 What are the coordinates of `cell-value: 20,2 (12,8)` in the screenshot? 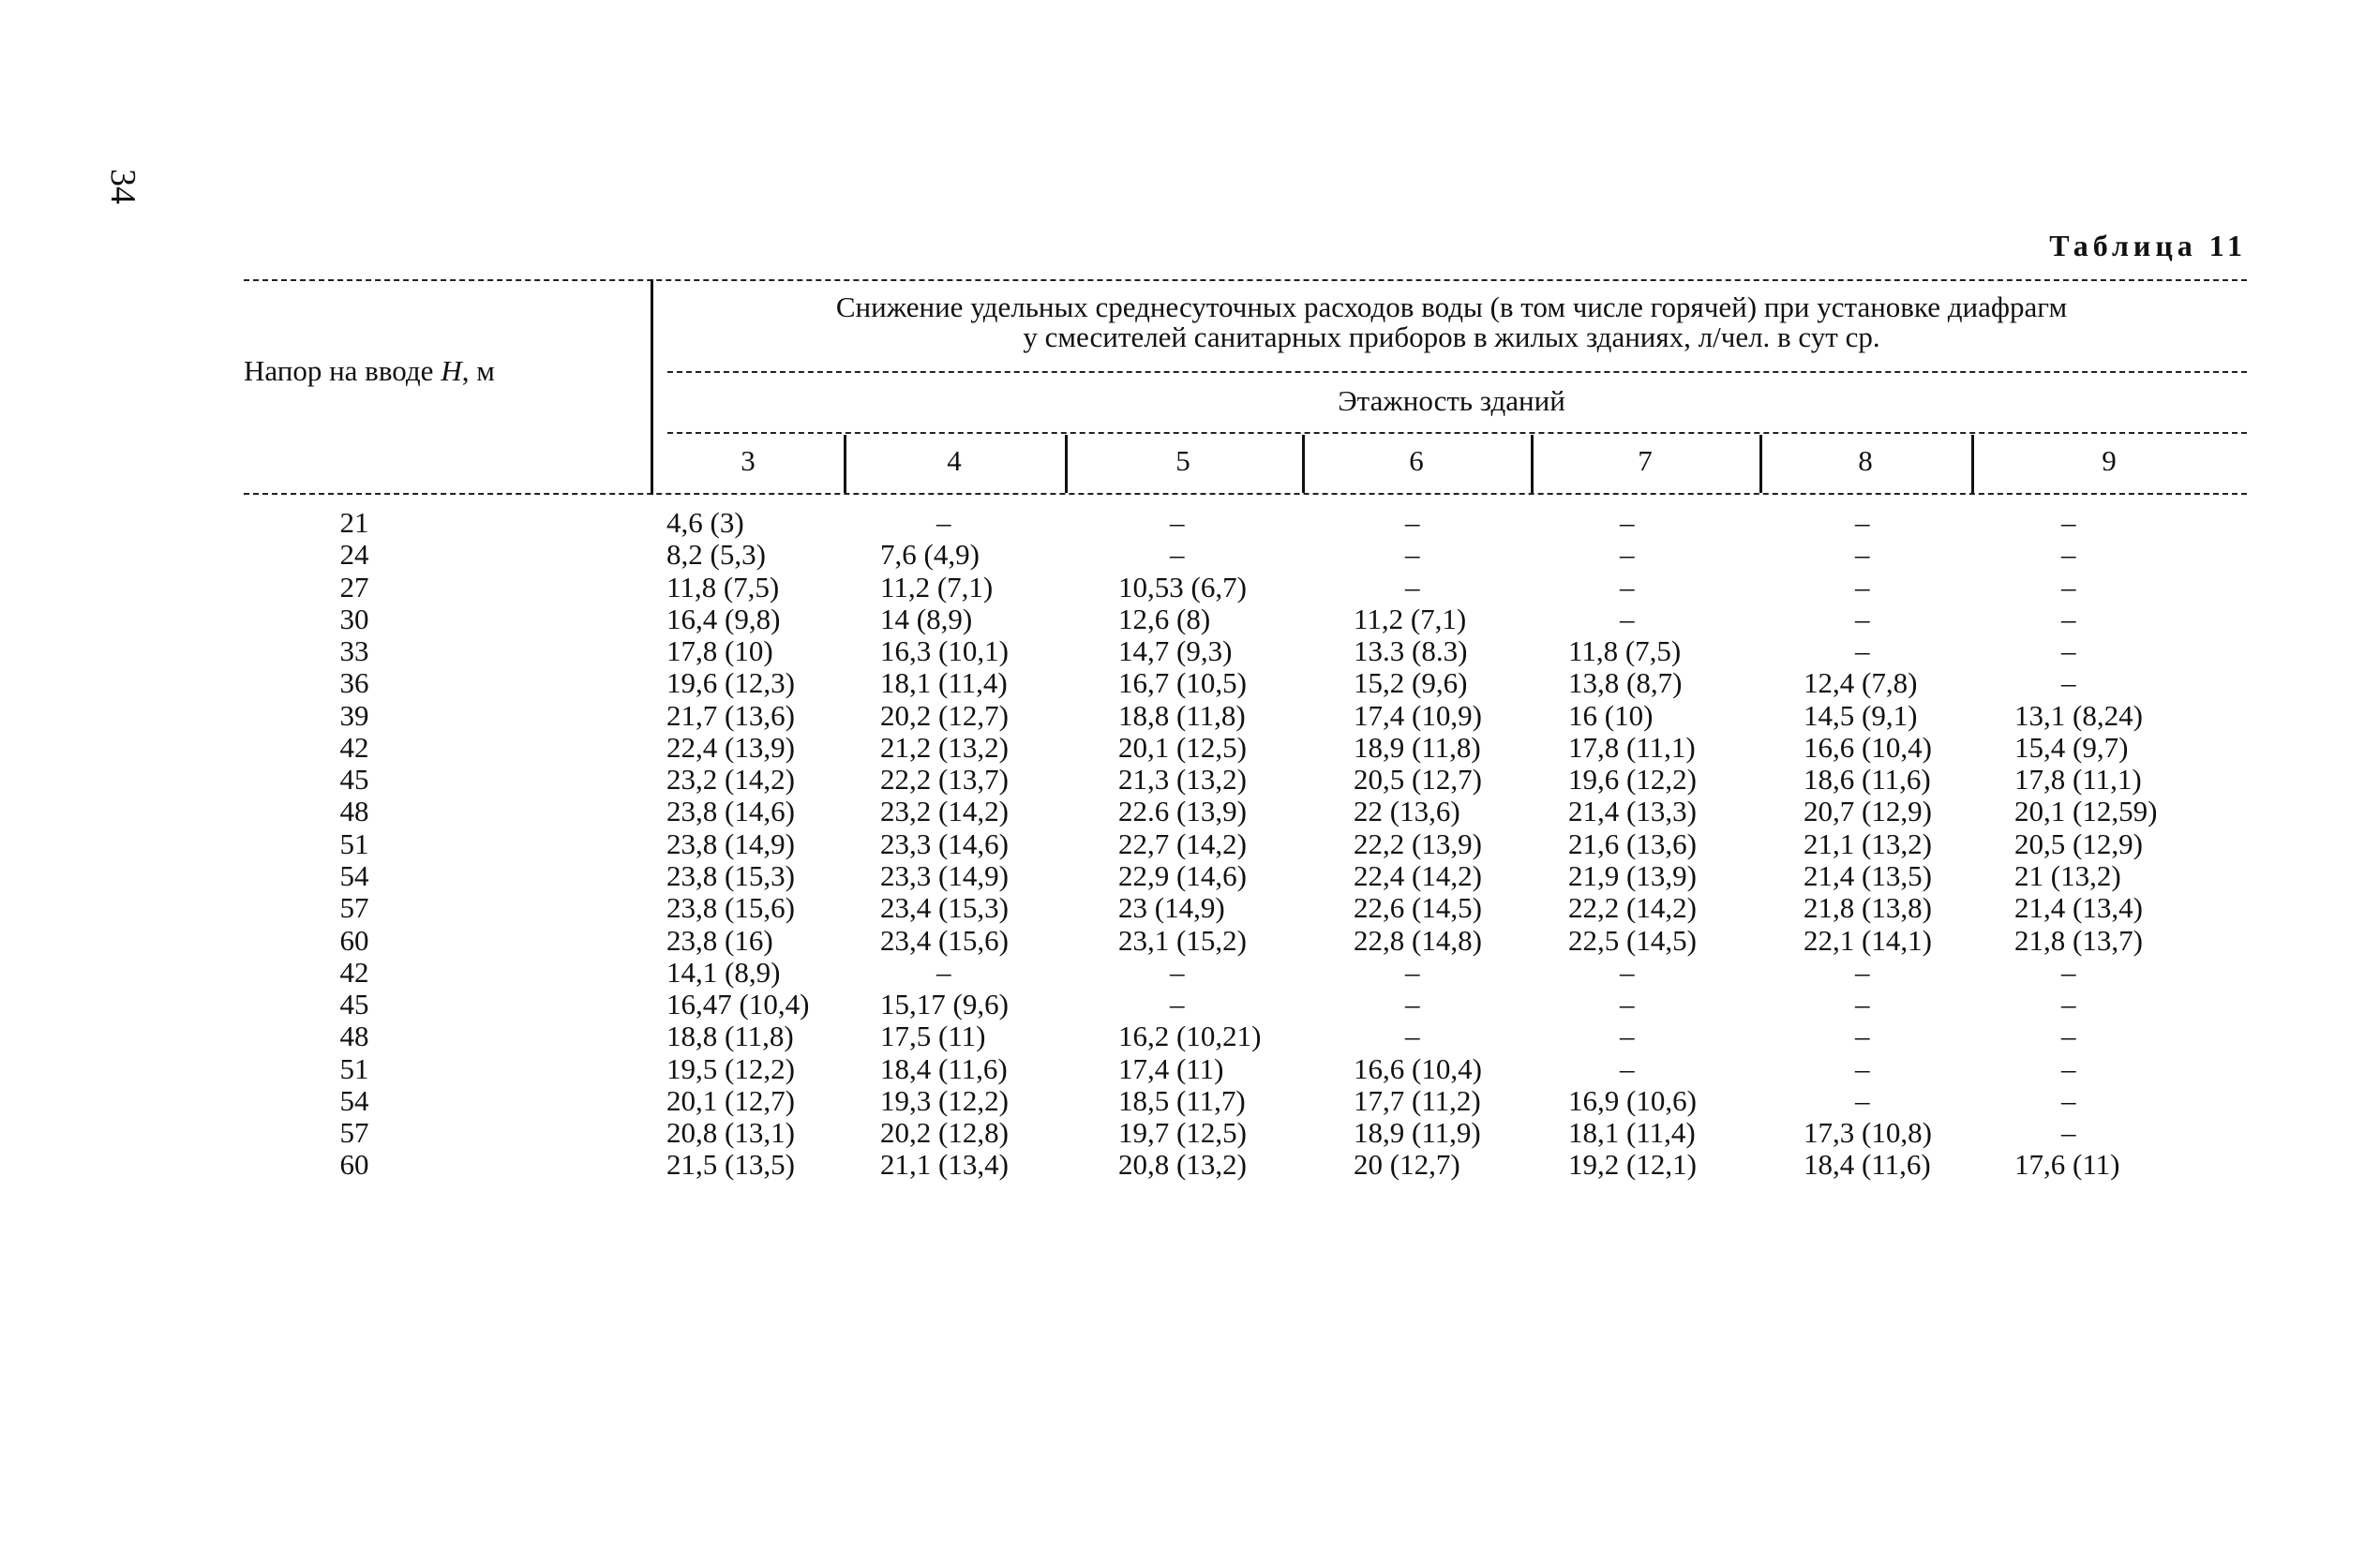 It's located at (944, 1133).